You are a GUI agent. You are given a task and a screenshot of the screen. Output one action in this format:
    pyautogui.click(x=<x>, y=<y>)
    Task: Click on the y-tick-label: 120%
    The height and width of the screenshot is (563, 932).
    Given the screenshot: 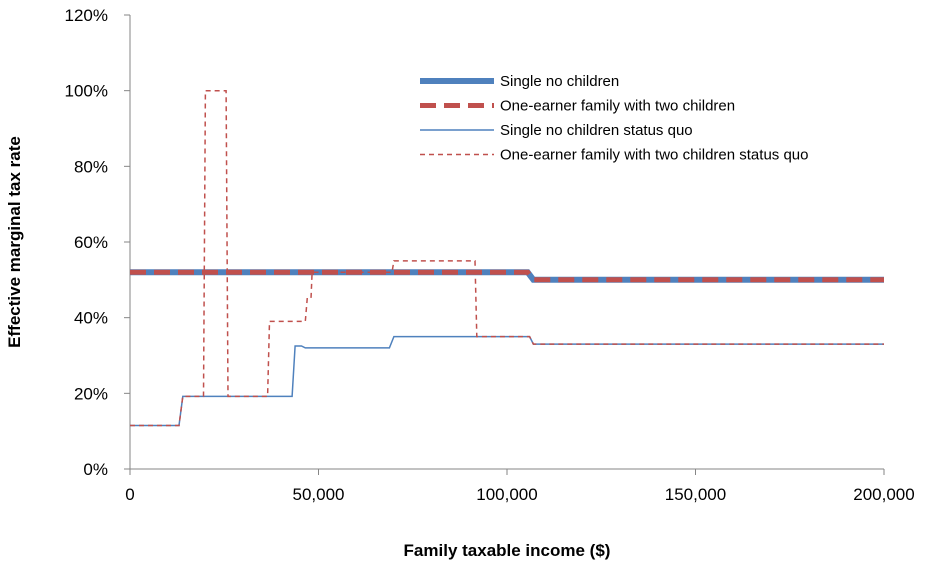 What is the action you would take?
    pyautogui.click(x=86, y=15)
    